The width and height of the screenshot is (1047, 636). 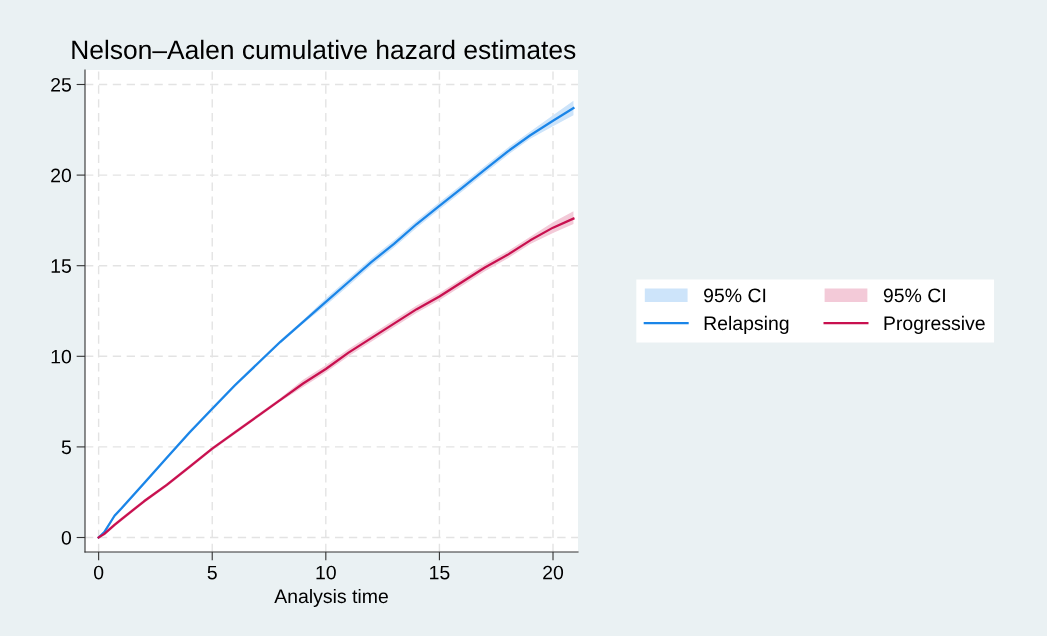 What do you see at coordinates (440, 572) in the screenshot?
I see `x-tick-label: 15` at bounding box center [440, 572].